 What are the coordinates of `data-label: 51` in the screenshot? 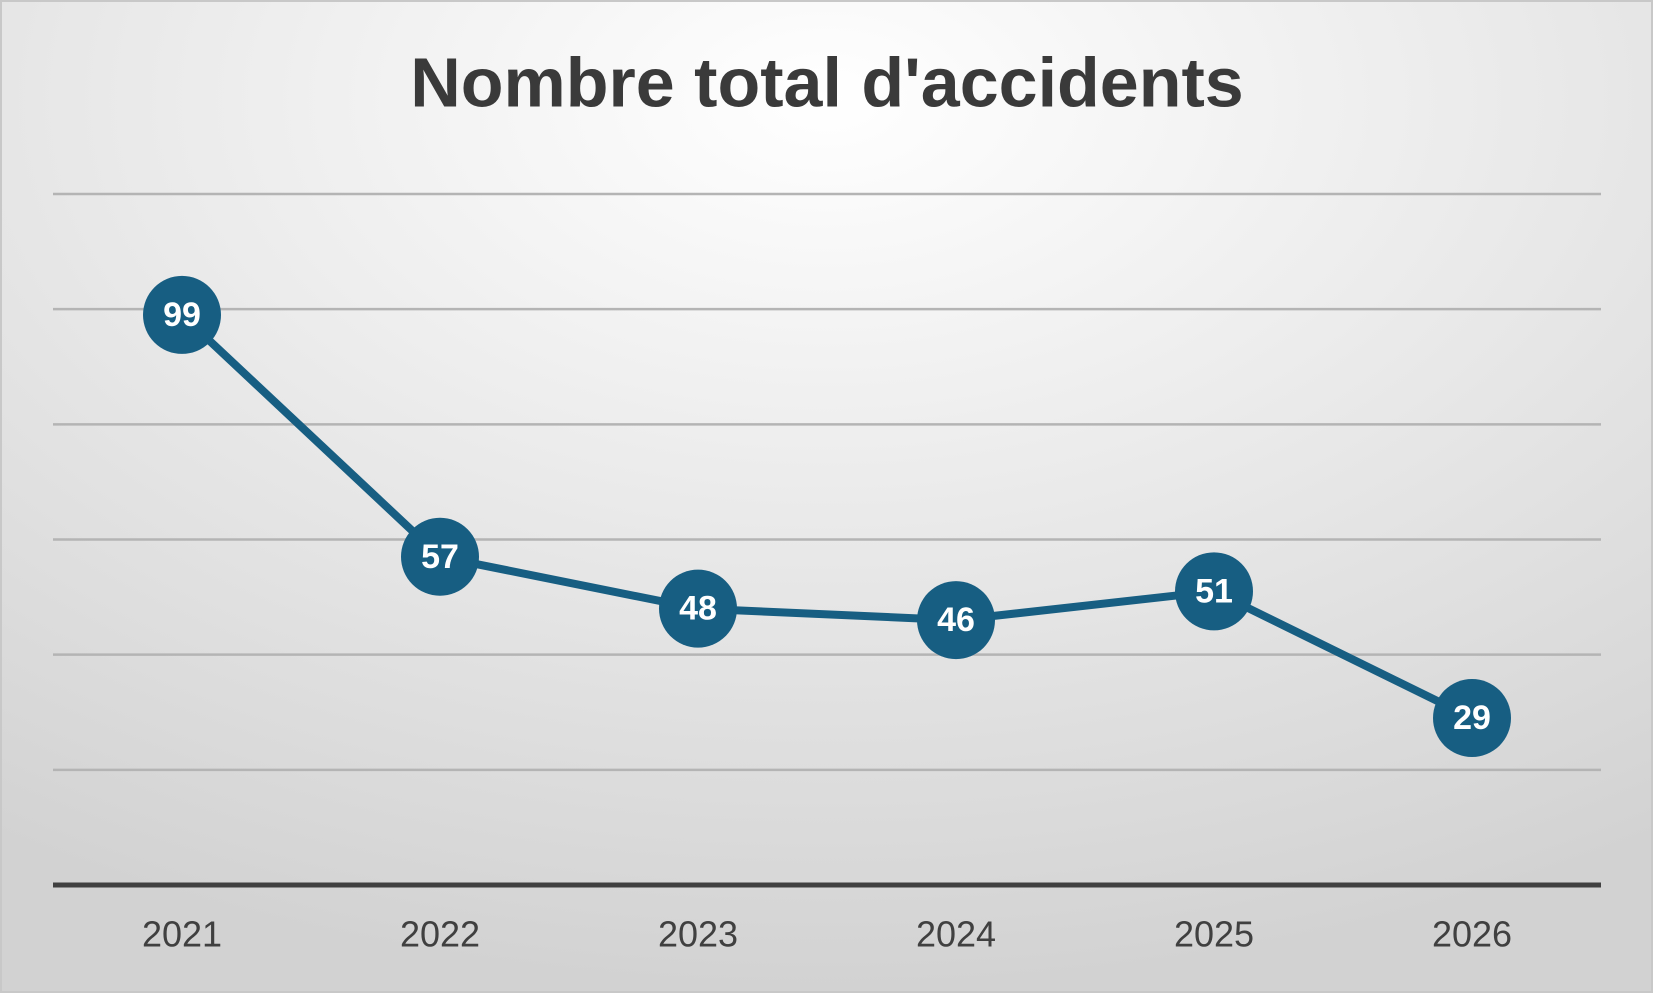 It's located at (1214, 591).